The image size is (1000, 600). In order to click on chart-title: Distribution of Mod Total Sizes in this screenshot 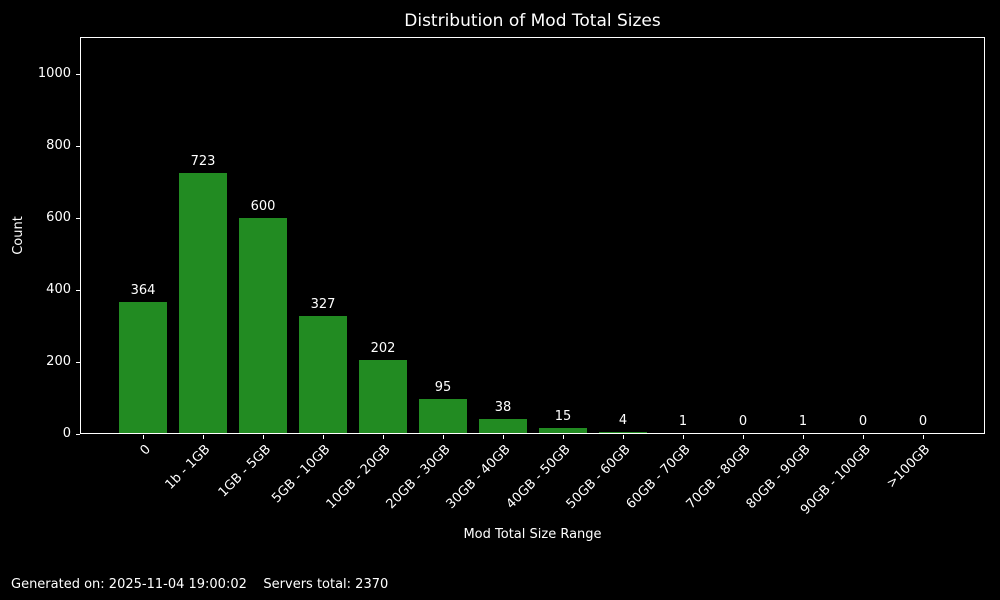, I will do `click(532, 21)`.